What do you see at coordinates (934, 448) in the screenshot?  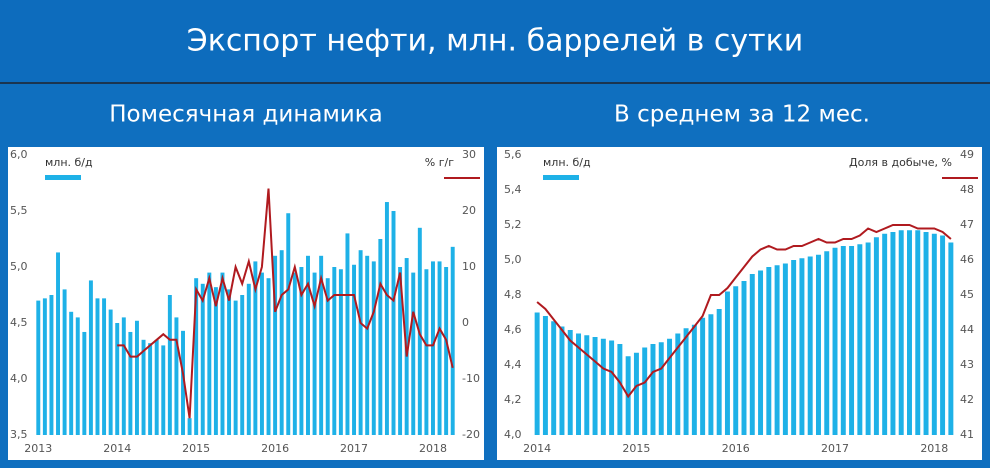 I see `x-tick-label: 2018` at bounding box center [934, 448].